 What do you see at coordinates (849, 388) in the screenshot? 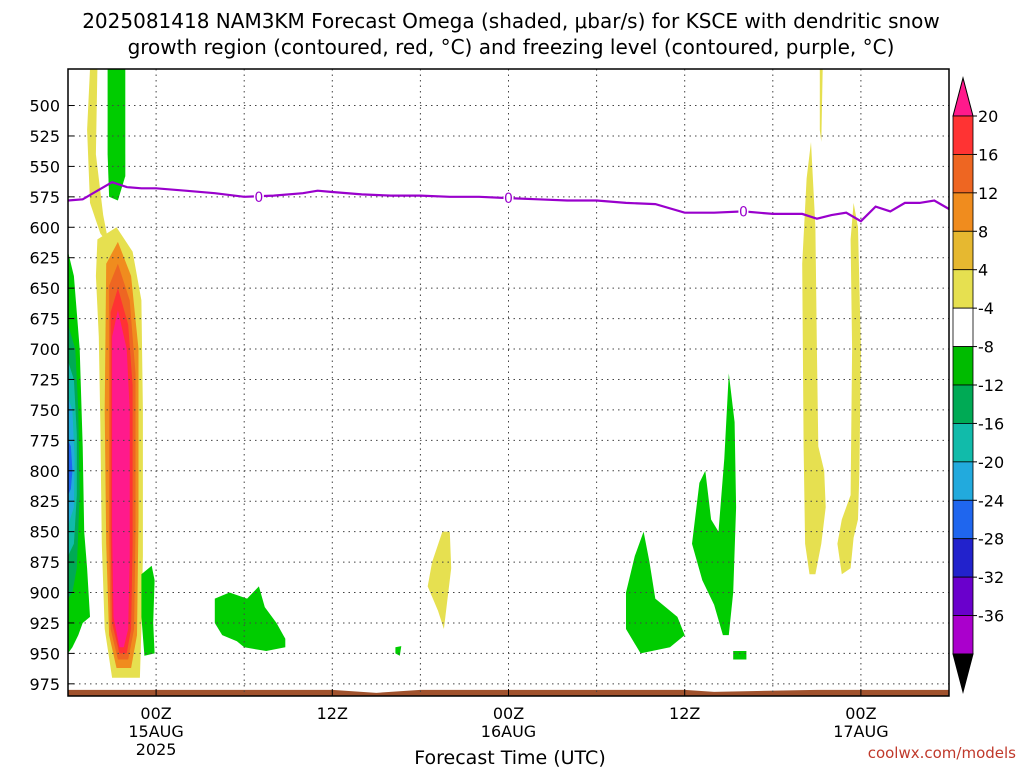
I see `omega-region-yellow-col-i` at bounding box center [849, 388].